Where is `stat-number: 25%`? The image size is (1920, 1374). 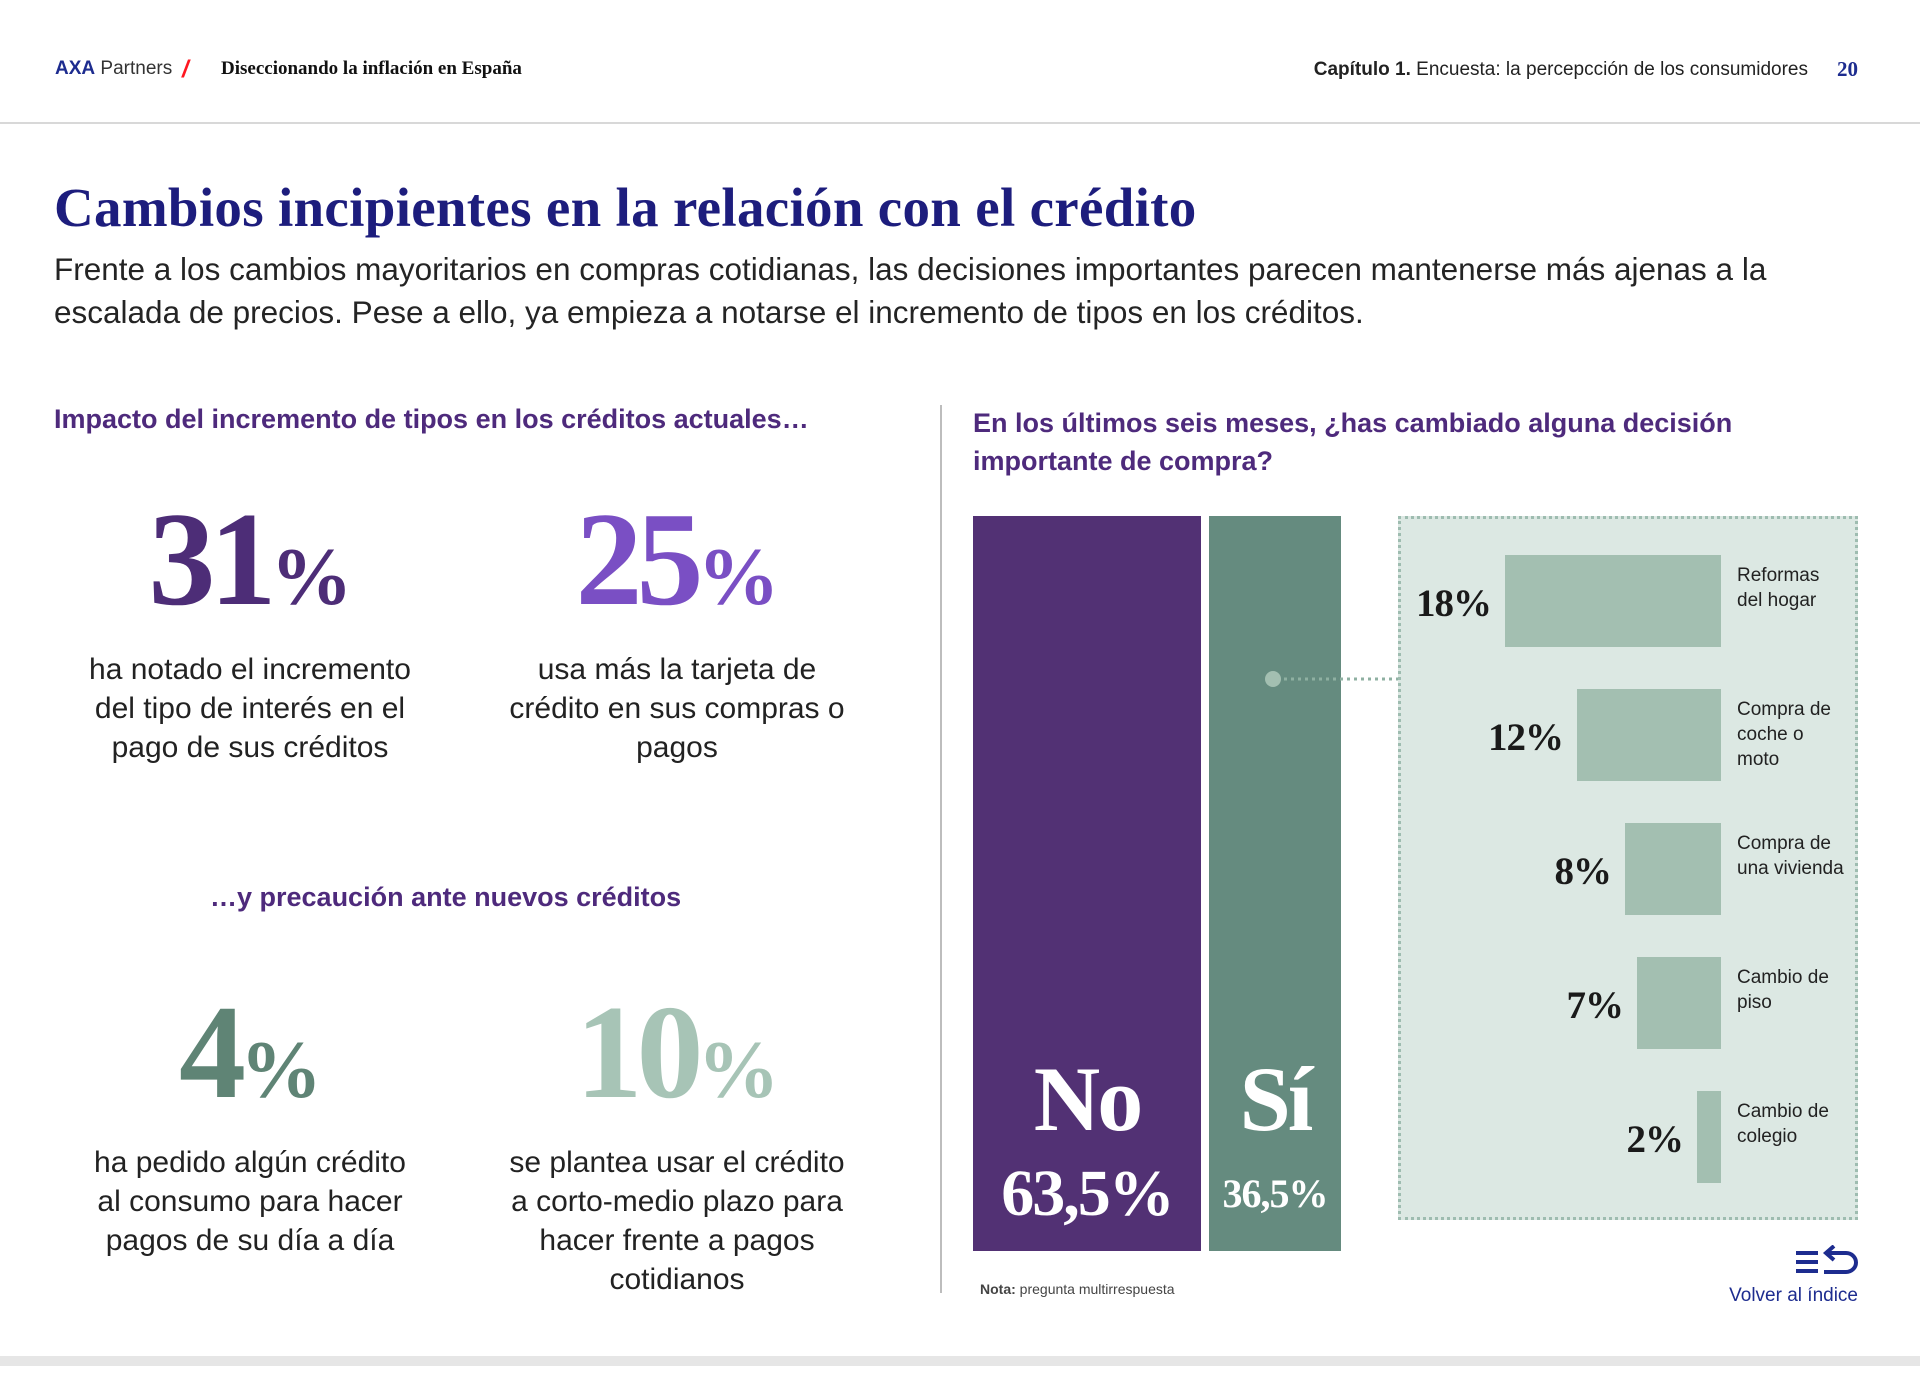
stat-number: 25% is located at coordinates (677, 559).